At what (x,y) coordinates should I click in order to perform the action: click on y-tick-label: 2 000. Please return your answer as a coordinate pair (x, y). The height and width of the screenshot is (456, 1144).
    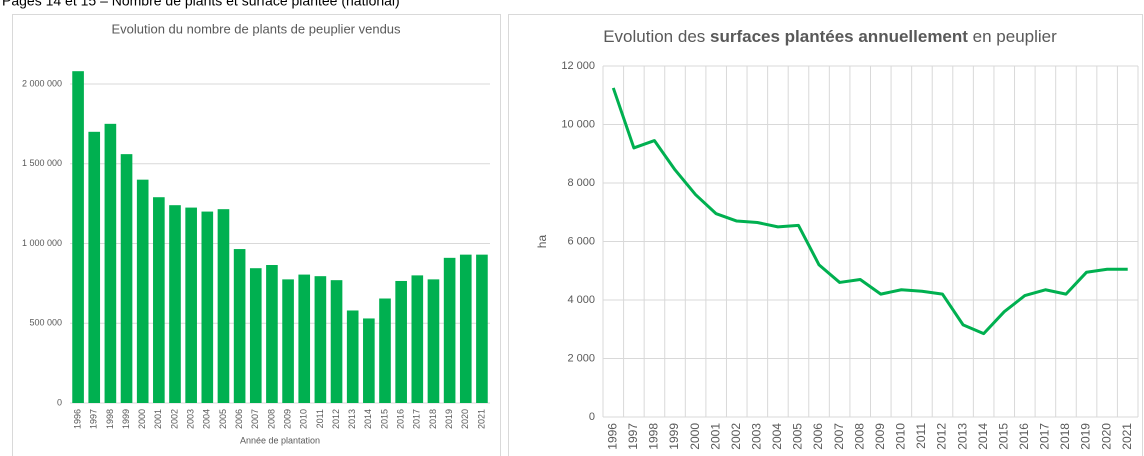
    Looking at the image, I should click on (581, 358).